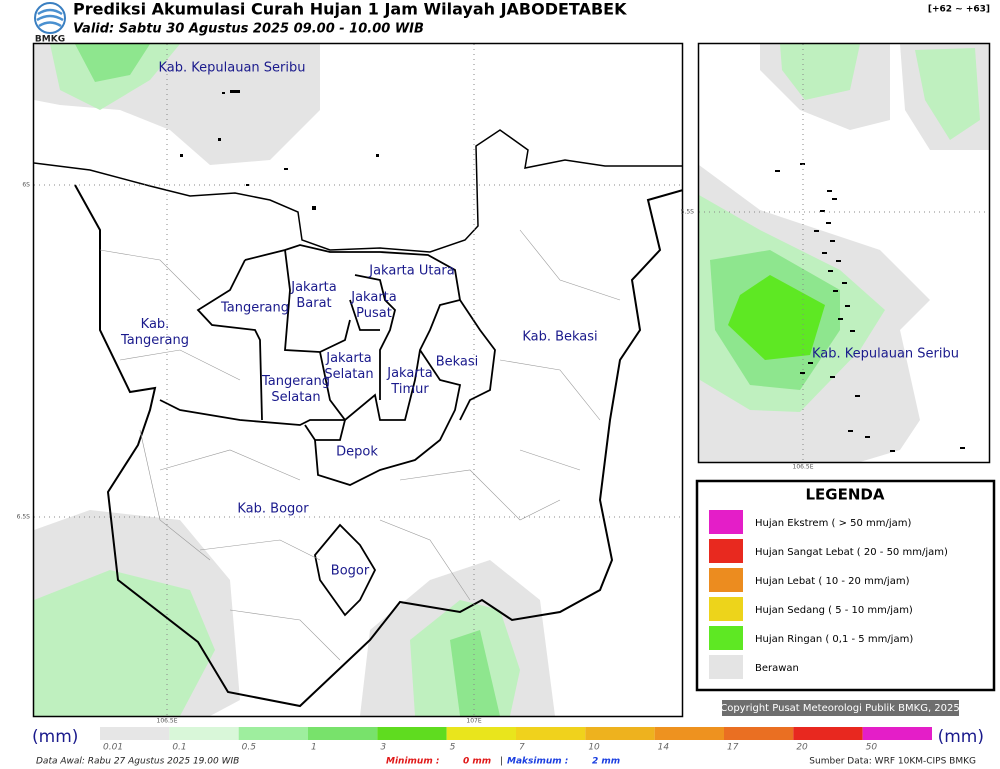  Describe the element at coordinates (473, 721) in the screenshot. I see `lon-tick: 107E` at that location.